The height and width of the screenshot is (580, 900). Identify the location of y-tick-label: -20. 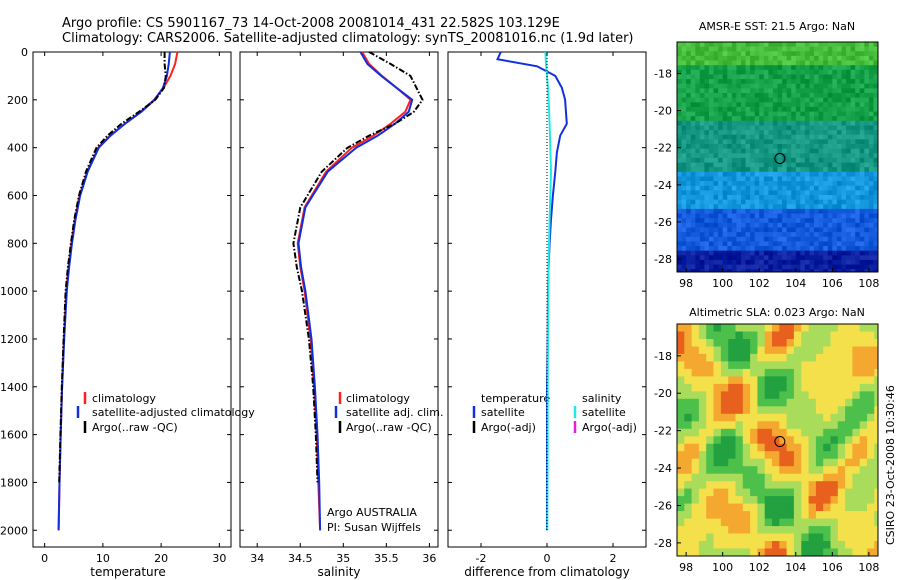
(663, 393).